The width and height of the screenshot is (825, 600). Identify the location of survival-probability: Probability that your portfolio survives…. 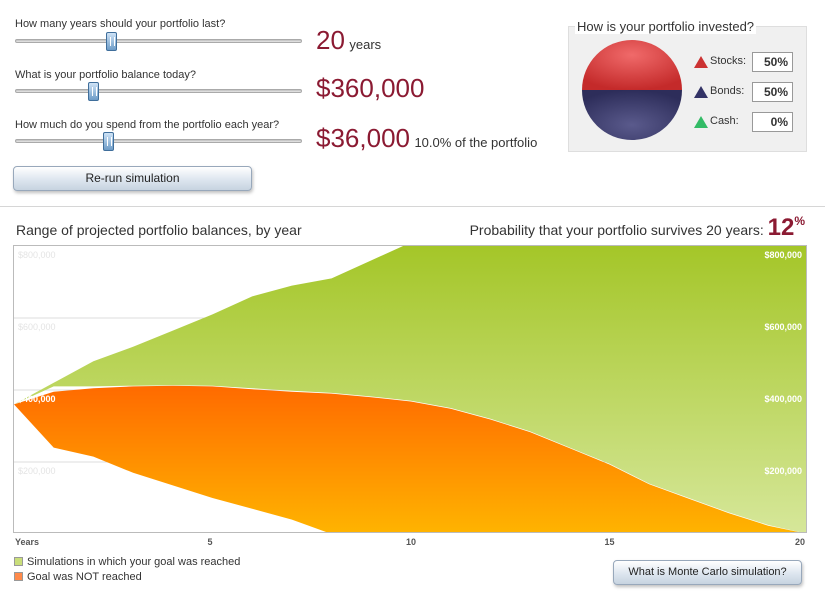
(637, 227).